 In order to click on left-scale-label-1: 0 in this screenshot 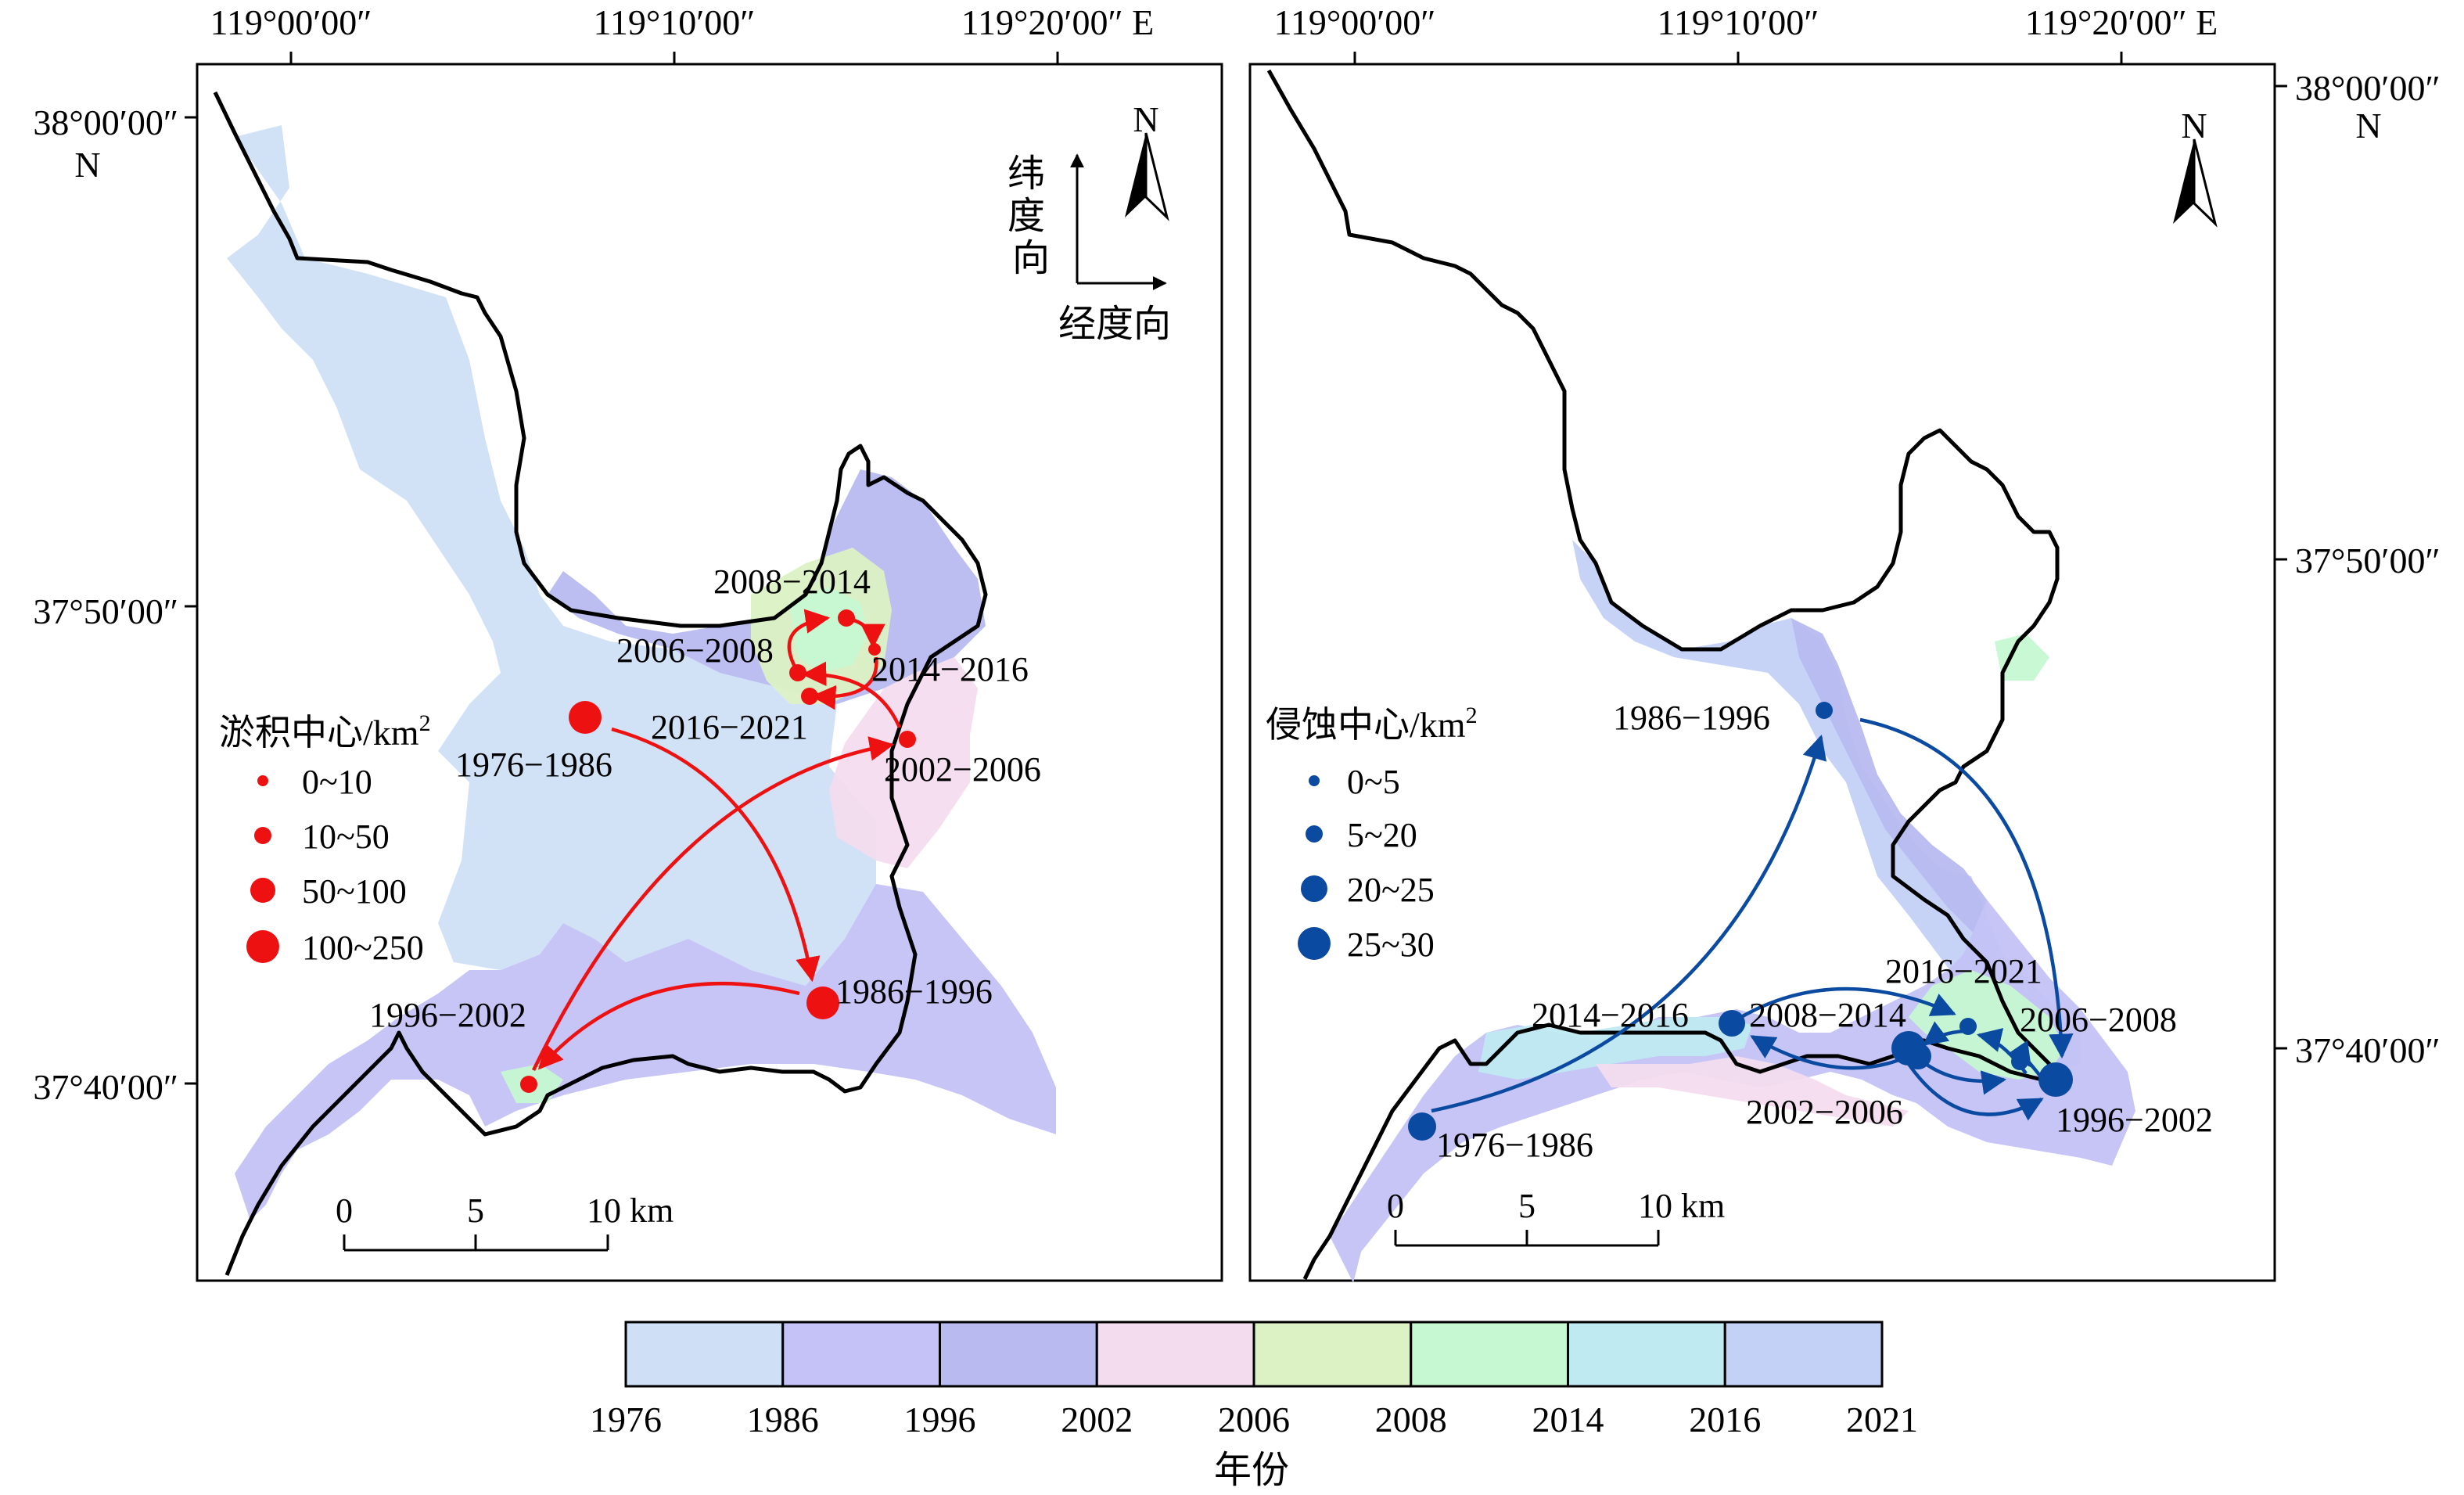, I will do `click(344, 1210)`.